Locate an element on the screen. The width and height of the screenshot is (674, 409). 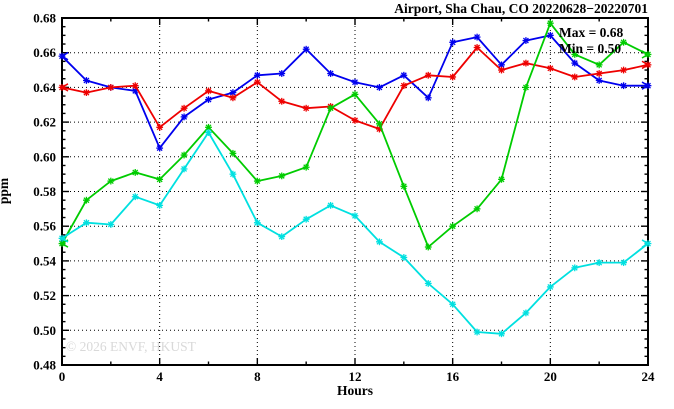
x-axis-label: Hours is located at coordinates (354, 390).